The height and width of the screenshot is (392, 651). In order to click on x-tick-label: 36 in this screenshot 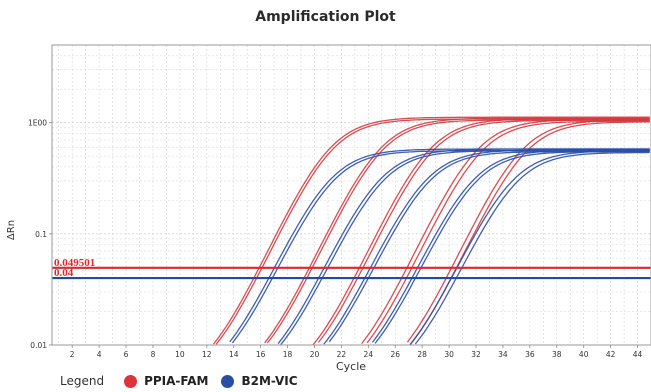, I will do `click(530, 354)`.